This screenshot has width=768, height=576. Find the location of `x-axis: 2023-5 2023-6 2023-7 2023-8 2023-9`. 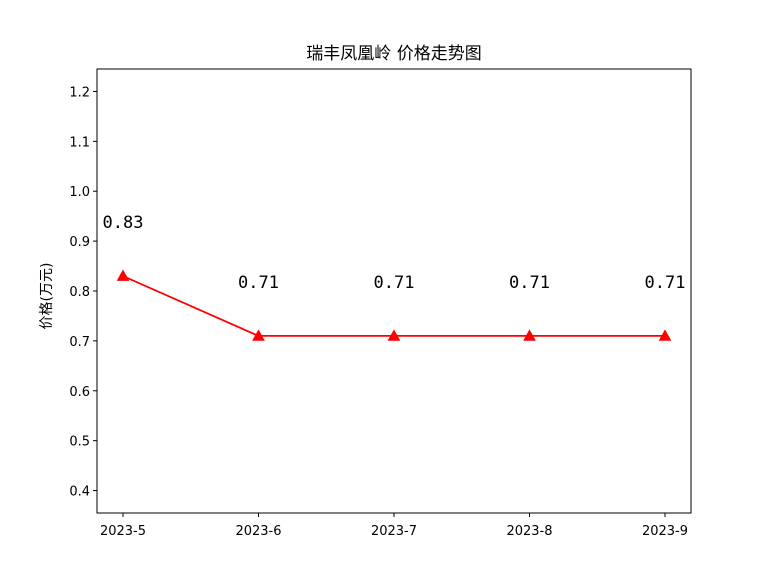

x-axis: 2023-5 2023-6 2023-7 2023-8 2023-9 is located at coordinates (394, 526).